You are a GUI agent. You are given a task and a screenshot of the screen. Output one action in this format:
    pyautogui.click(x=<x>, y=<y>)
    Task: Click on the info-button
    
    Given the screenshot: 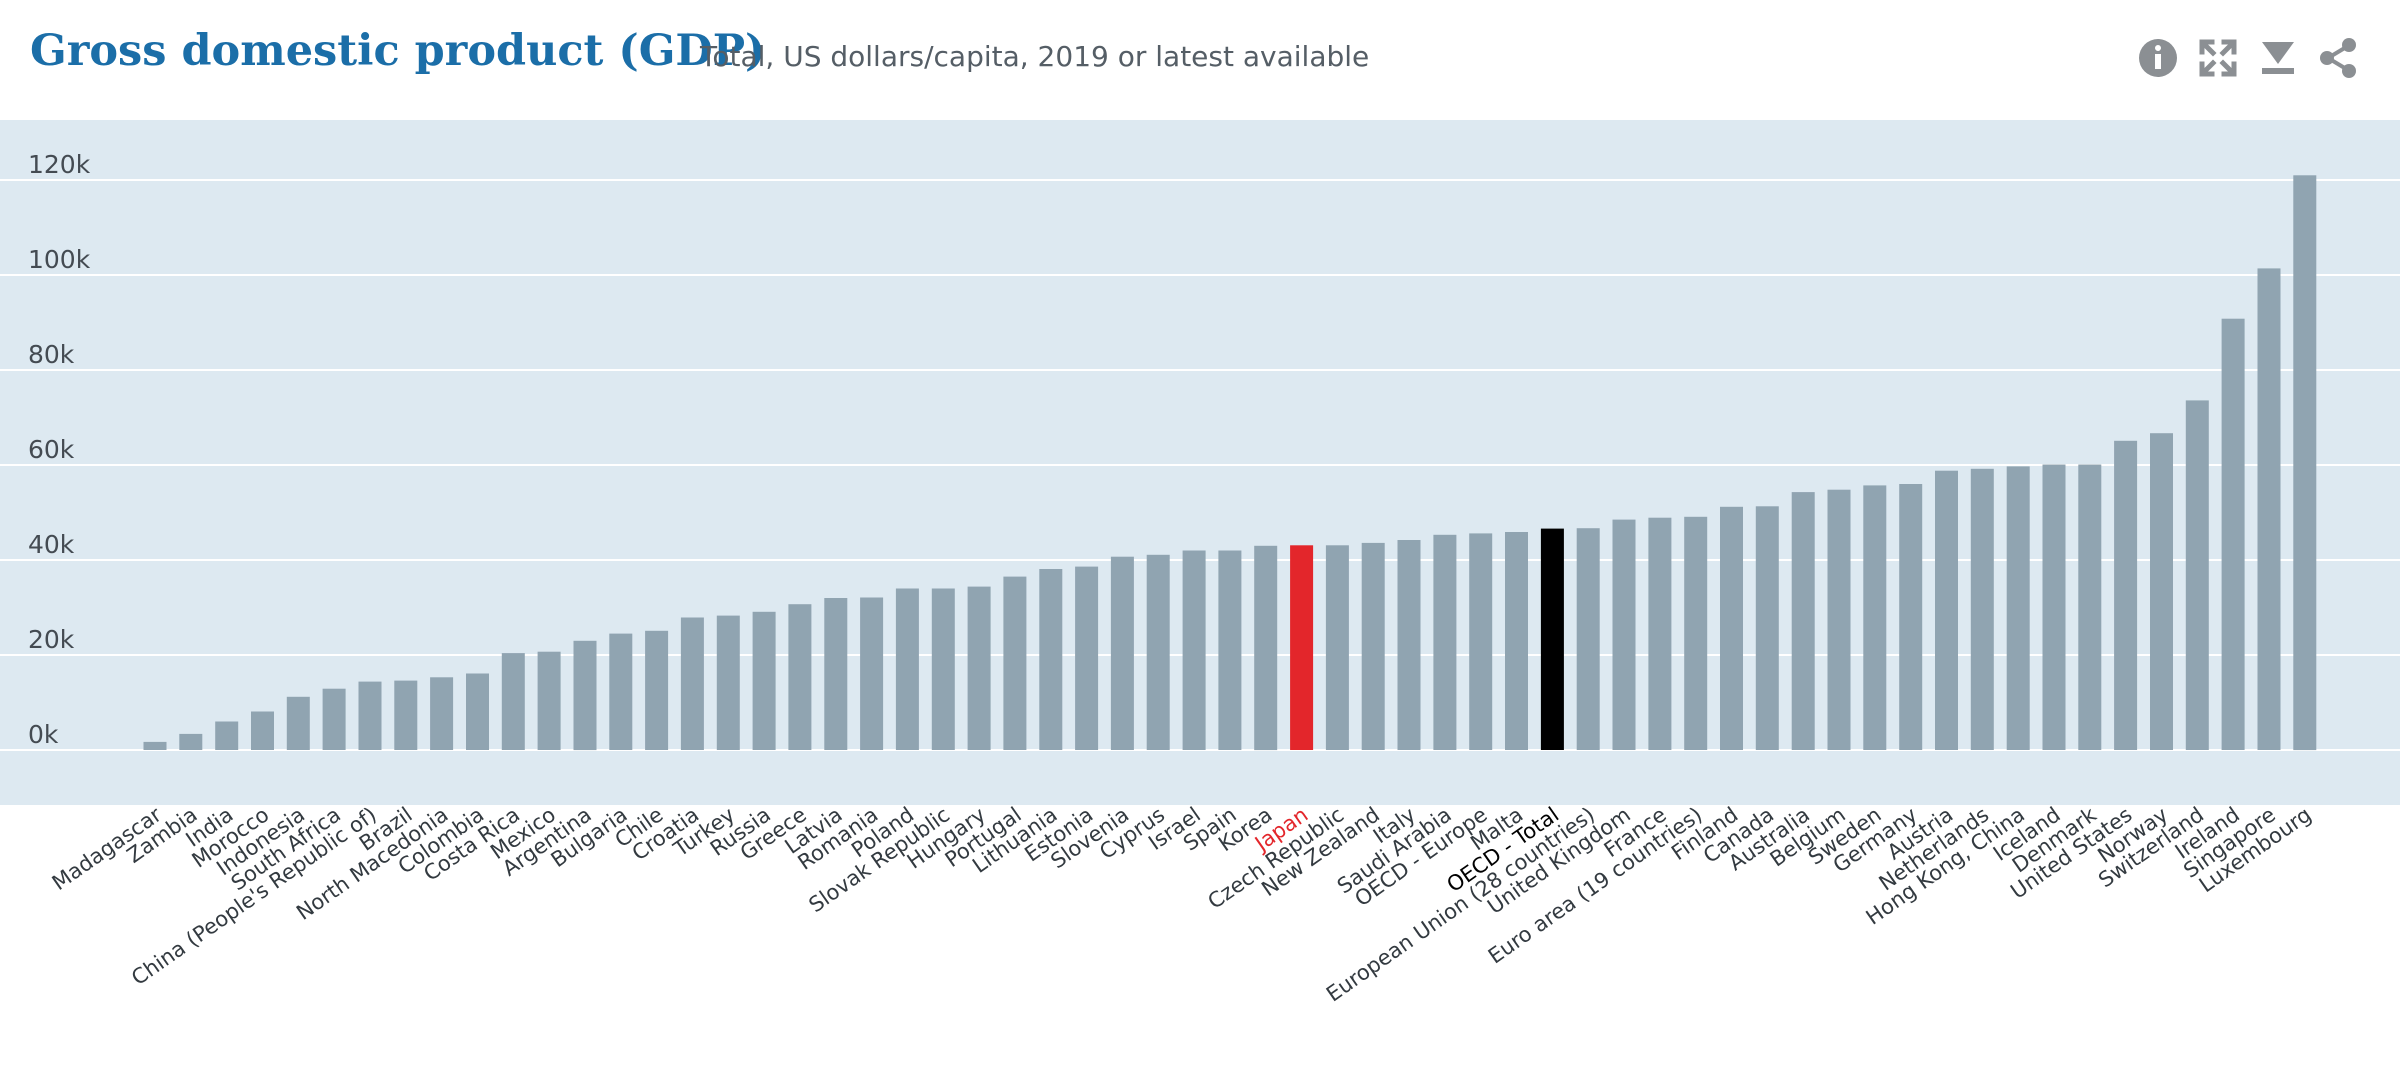 What is the action you would take?
    pyautogui.click(x=2158, y=58)
    